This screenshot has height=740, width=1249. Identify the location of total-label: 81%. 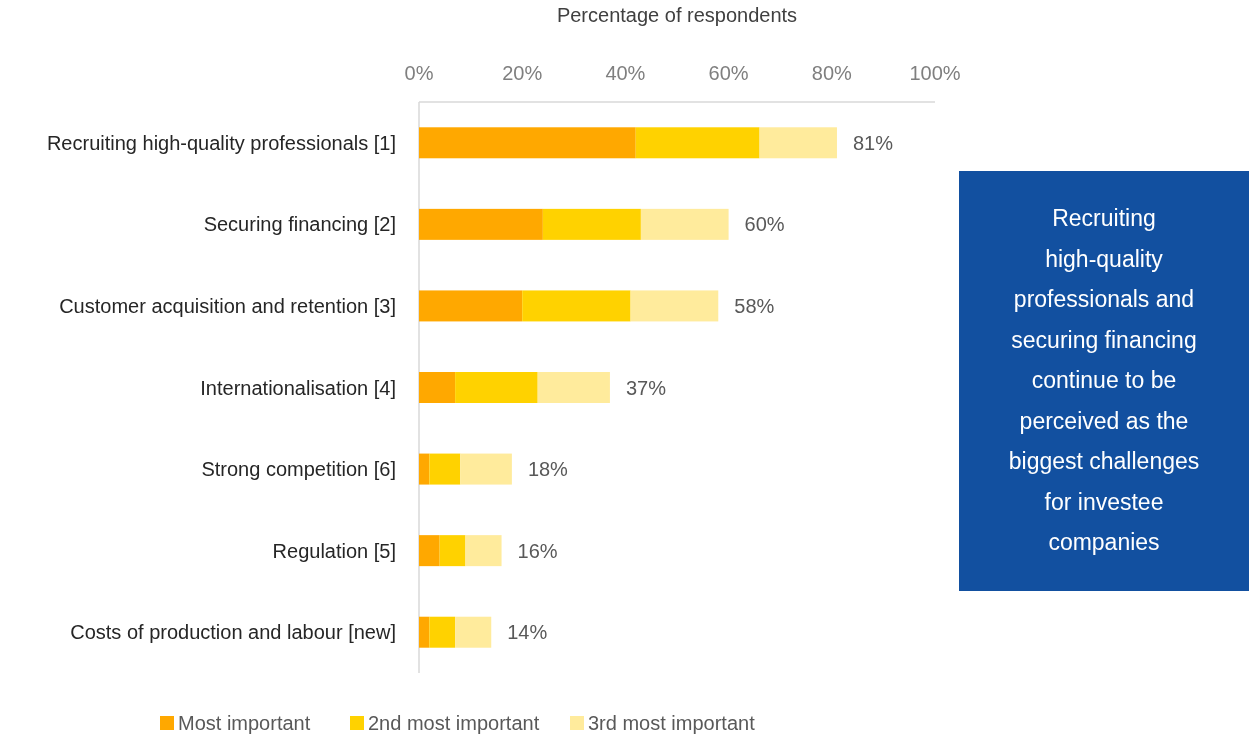
(873, 142).